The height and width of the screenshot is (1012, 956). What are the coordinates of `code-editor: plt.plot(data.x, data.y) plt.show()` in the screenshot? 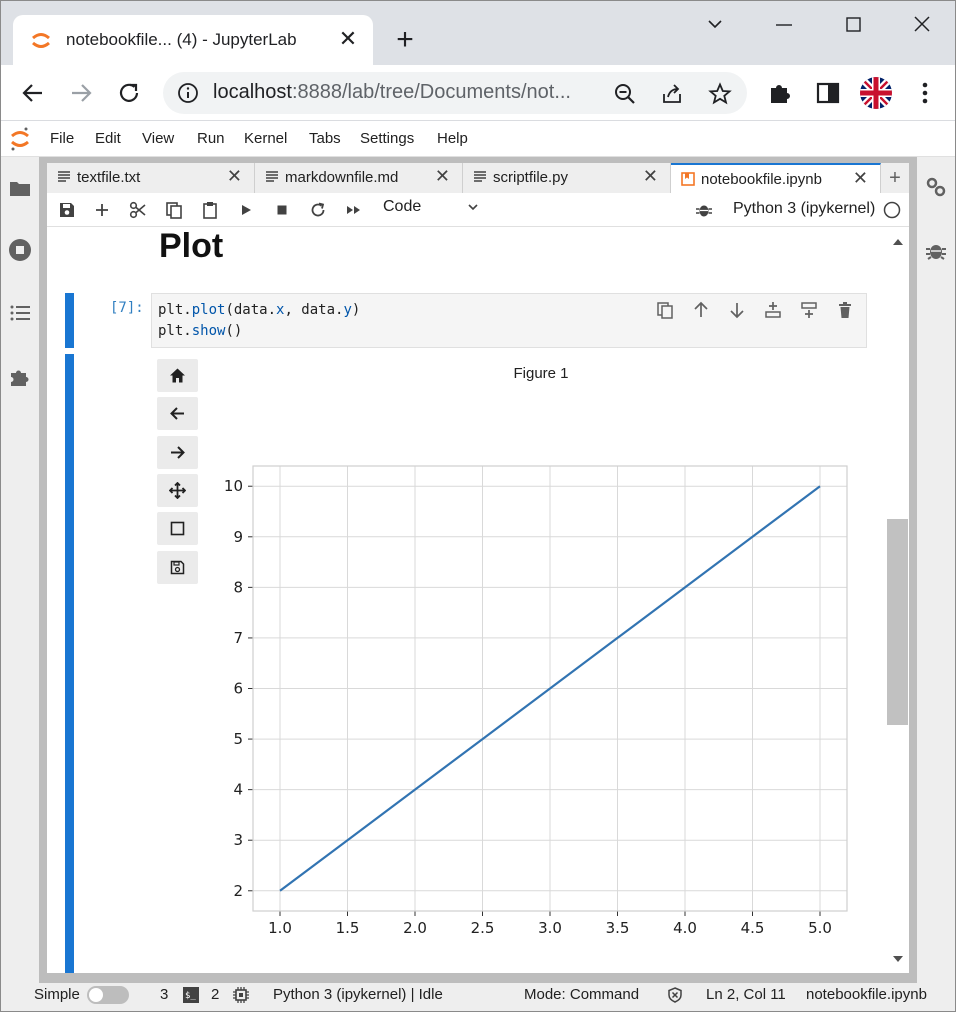 It's located at (509, 320).